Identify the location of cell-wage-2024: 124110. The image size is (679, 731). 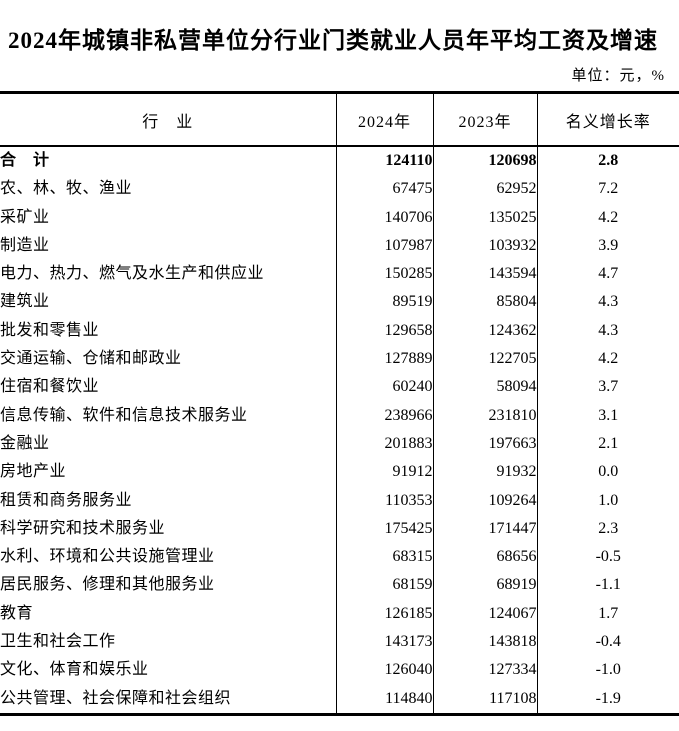
(384, 161).